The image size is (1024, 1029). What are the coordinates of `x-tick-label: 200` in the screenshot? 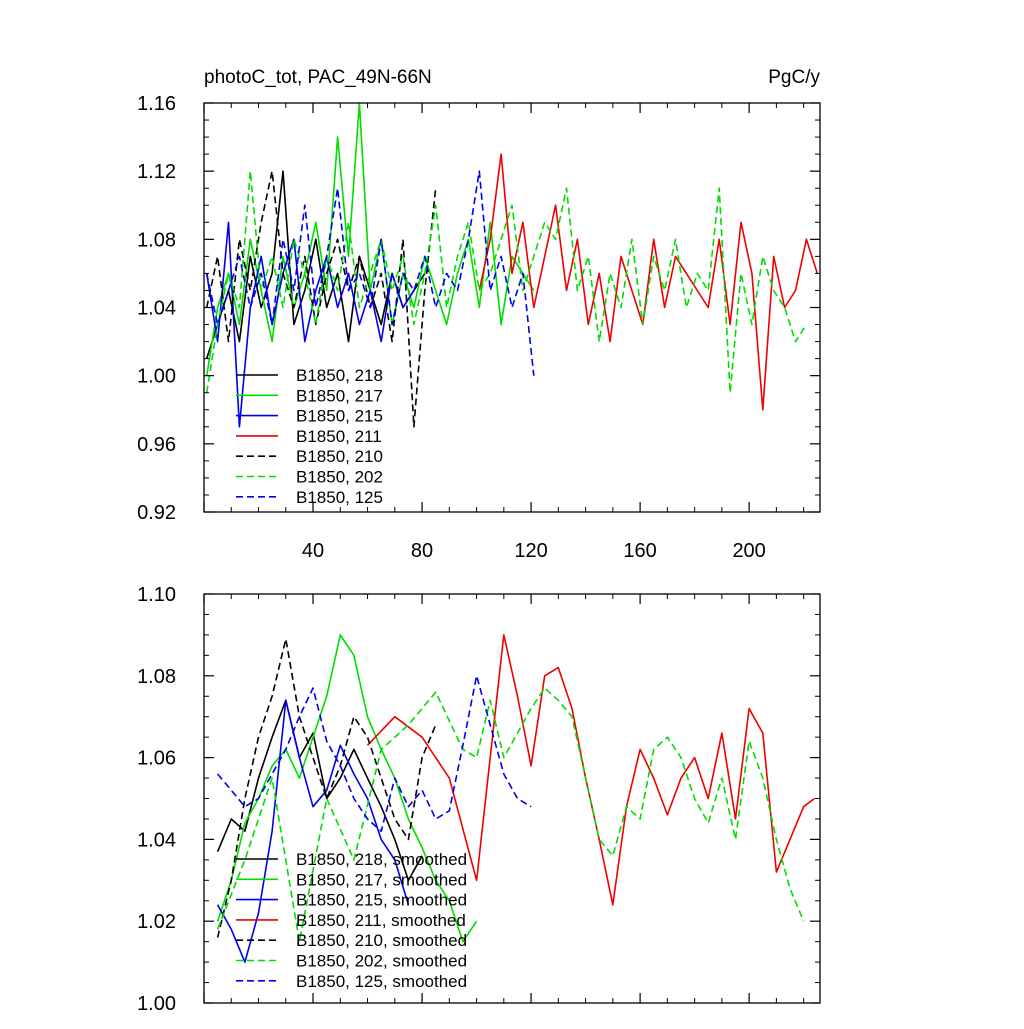 It's located at (748, 551).